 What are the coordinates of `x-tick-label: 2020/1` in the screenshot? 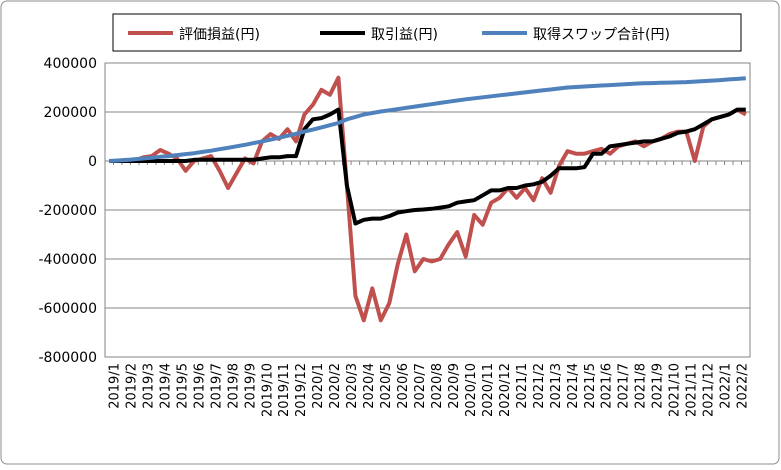 It's located at (318, 386).